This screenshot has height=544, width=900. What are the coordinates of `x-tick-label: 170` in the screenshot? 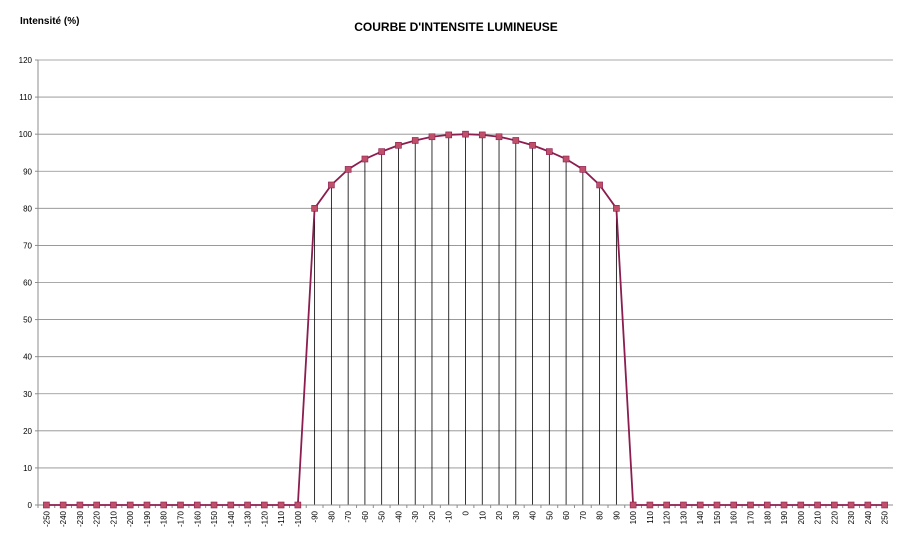 It's located at (751, 517).